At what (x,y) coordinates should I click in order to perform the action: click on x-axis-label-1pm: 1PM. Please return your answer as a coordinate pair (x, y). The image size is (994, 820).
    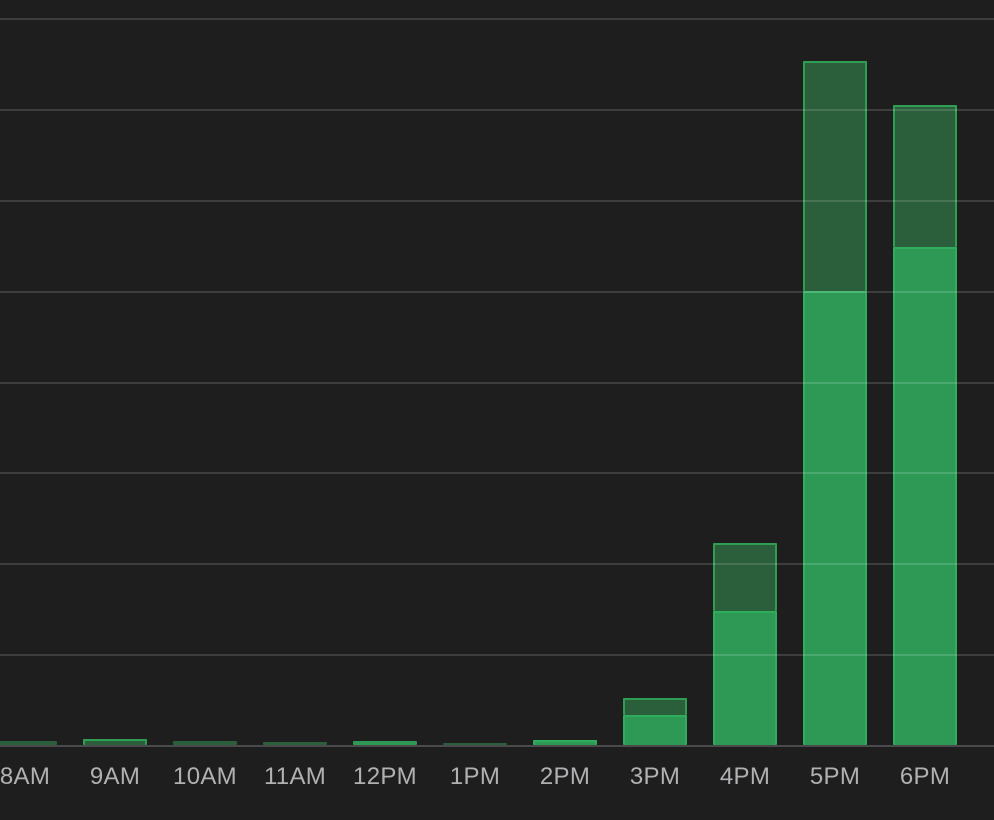
    Looking at the image, I should click on (475, 776).